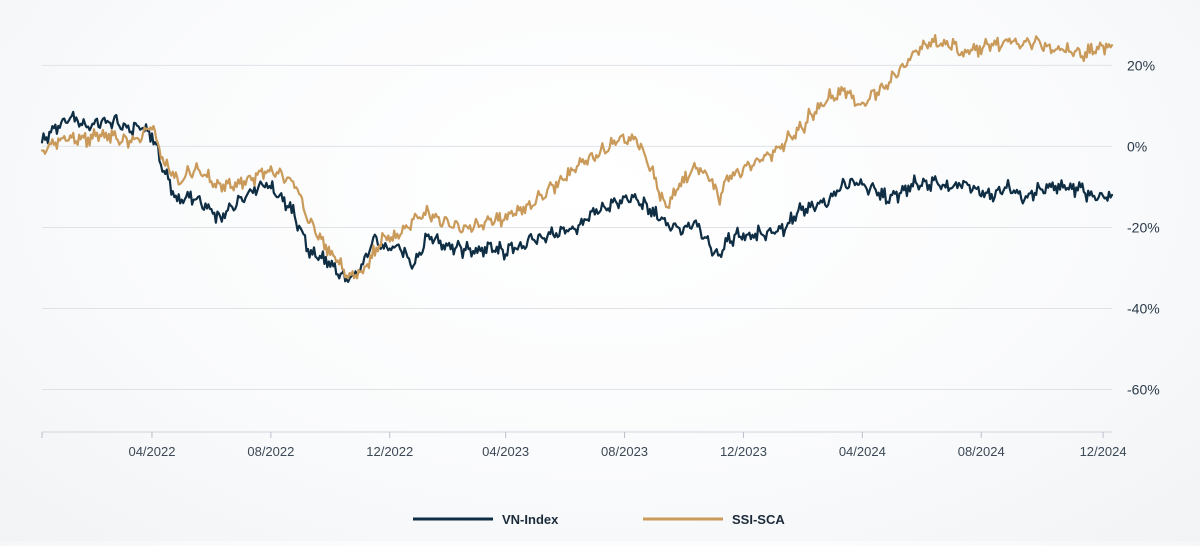 This screenshot has width=1200, height=546. What do you see at coordinates (1143, 389) in the screenshot?
I see `y-tick-label: -60%` at bounding box center [1143, 389].